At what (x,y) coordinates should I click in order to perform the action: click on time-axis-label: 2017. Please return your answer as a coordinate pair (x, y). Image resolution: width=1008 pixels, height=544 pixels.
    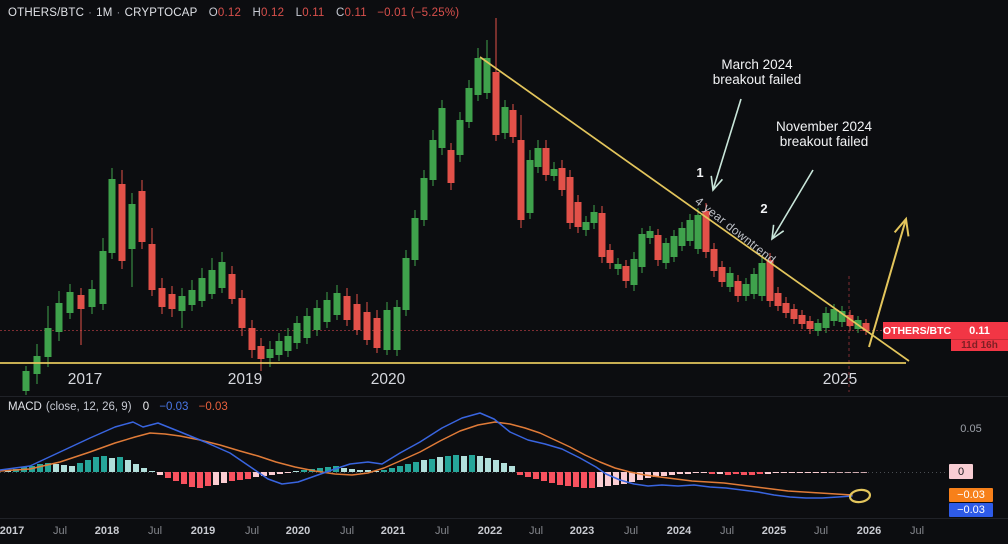
    Looking at the image, I should click on (12, 531).